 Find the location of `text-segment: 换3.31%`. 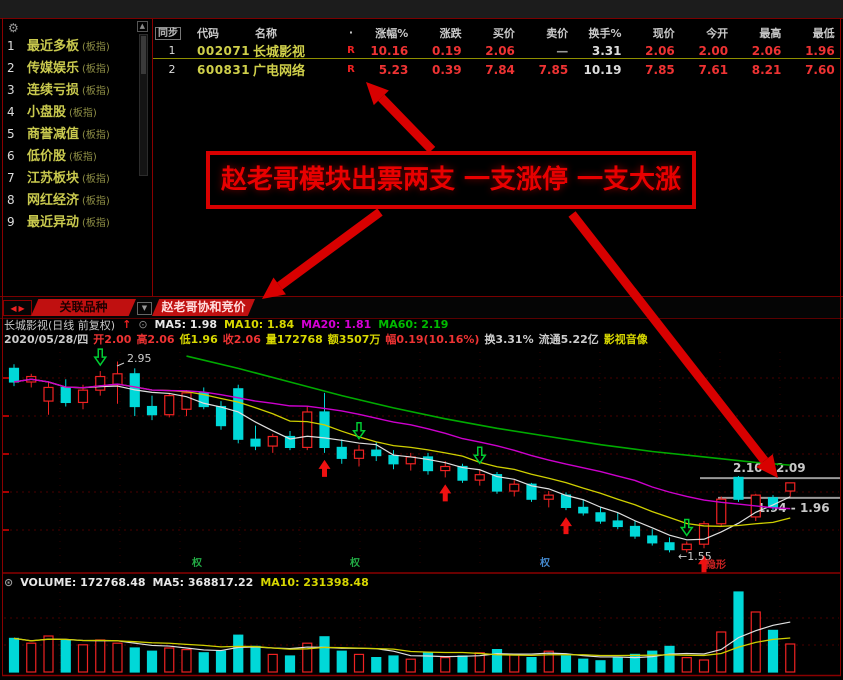

text-segment: 换3.31% is located at coordinates (509, 339).